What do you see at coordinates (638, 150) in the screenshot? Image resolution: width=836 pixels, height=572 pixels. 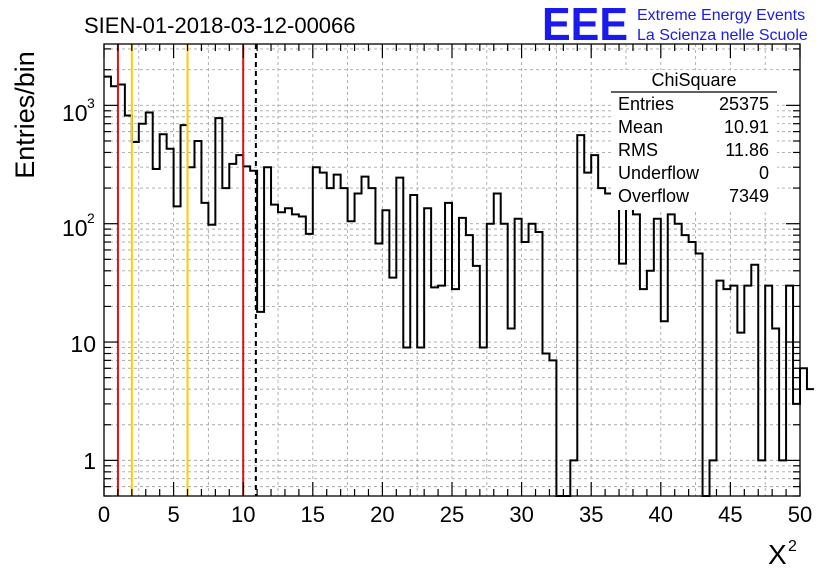 I see `stats-label-rms: RMS` at bounding box center [638, 150].